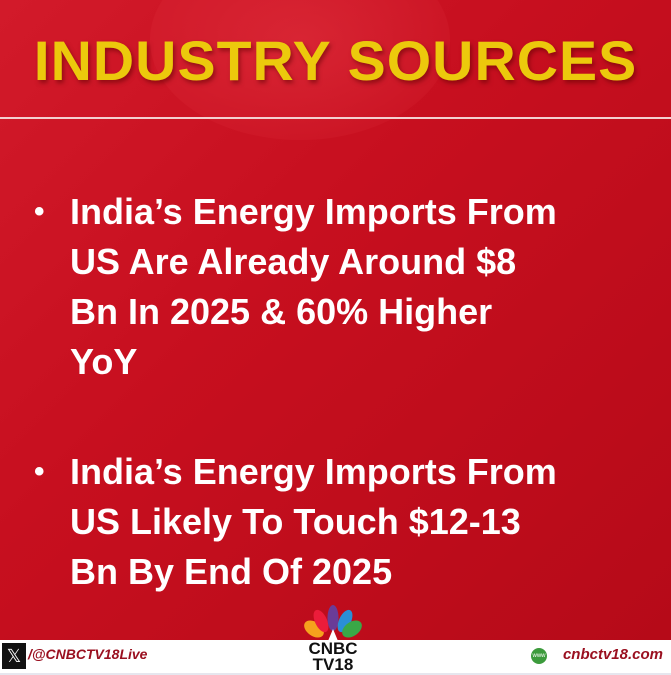 The image size is (671, 675). I want to click on page-title: INDUSTRY SOURCES, so click(335, 60).